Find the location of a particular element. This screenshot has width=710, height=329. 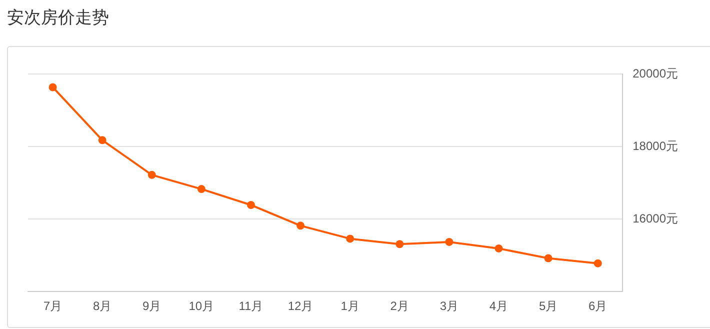

x-tick-label: 12月 is located at coordinates (301, 306).